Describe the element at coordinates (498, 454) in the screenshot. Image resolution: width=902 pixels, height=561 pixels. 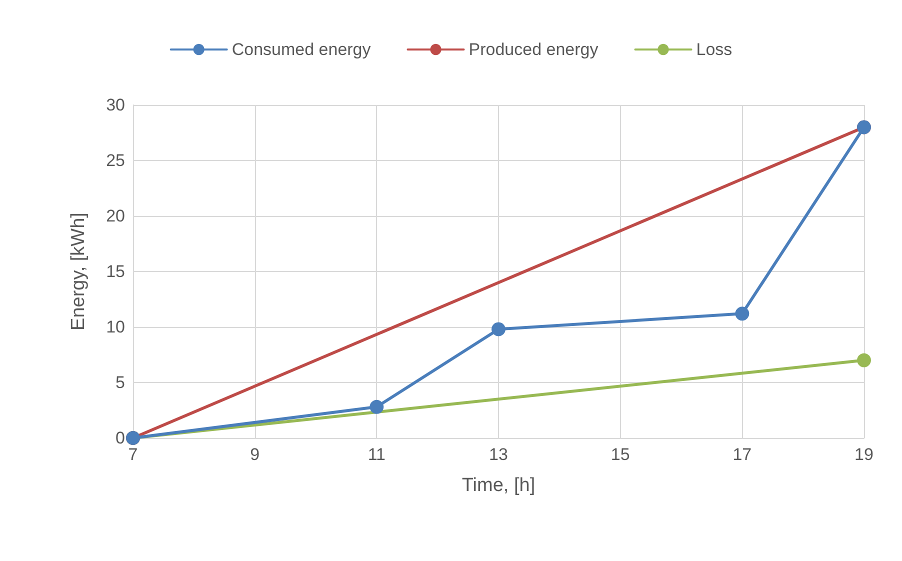
I see `x-tick-label: 13` at that location.